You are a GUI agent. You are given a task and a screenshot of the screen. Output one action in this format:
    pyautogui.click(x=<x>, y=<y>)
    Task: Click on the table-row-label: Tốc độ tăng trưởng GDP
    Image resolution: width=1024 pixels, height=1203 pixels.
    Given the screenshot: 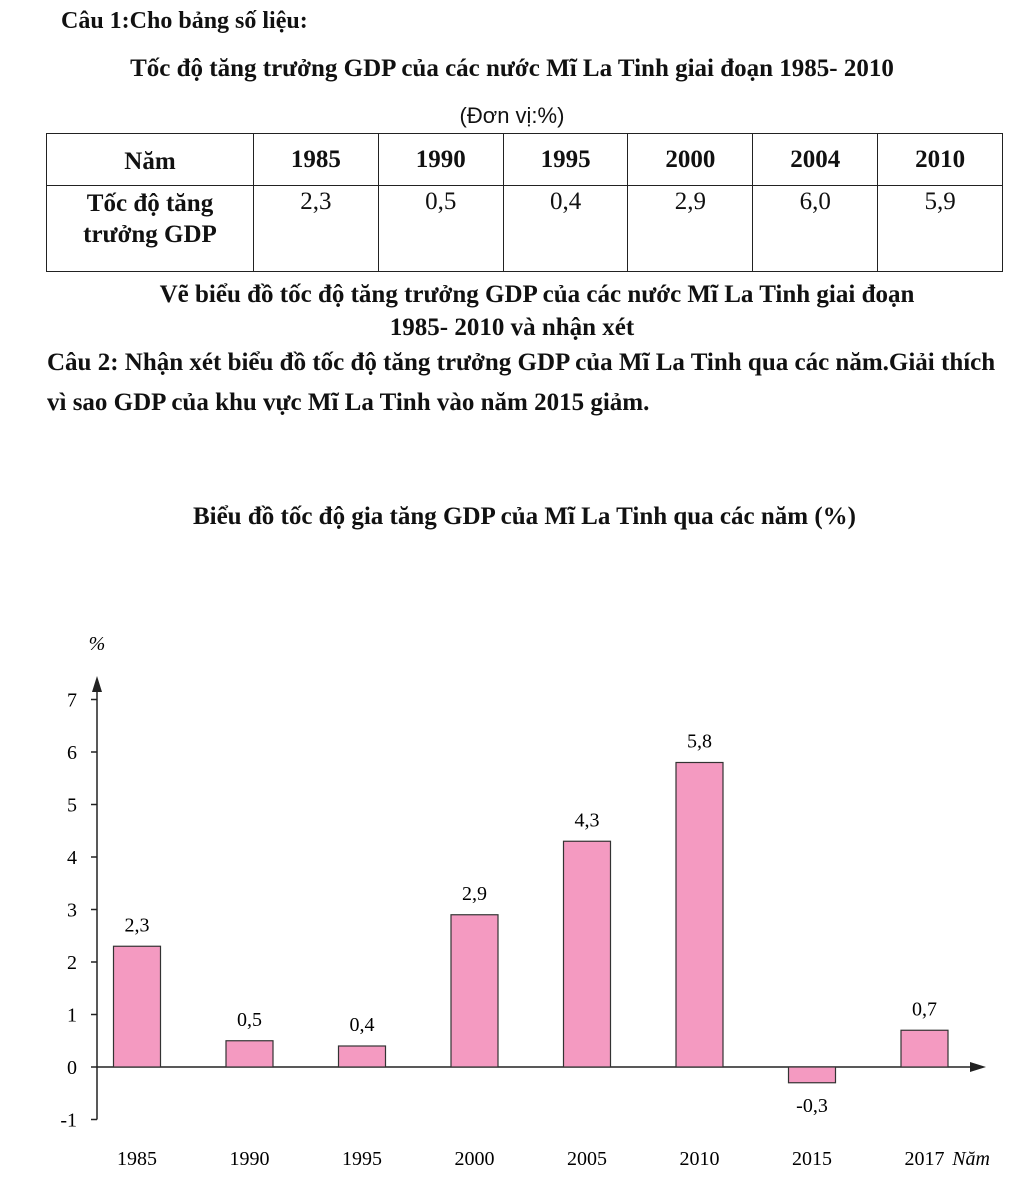 What is the action you would take?
    pyautogui.click(x=150, y=228)
    